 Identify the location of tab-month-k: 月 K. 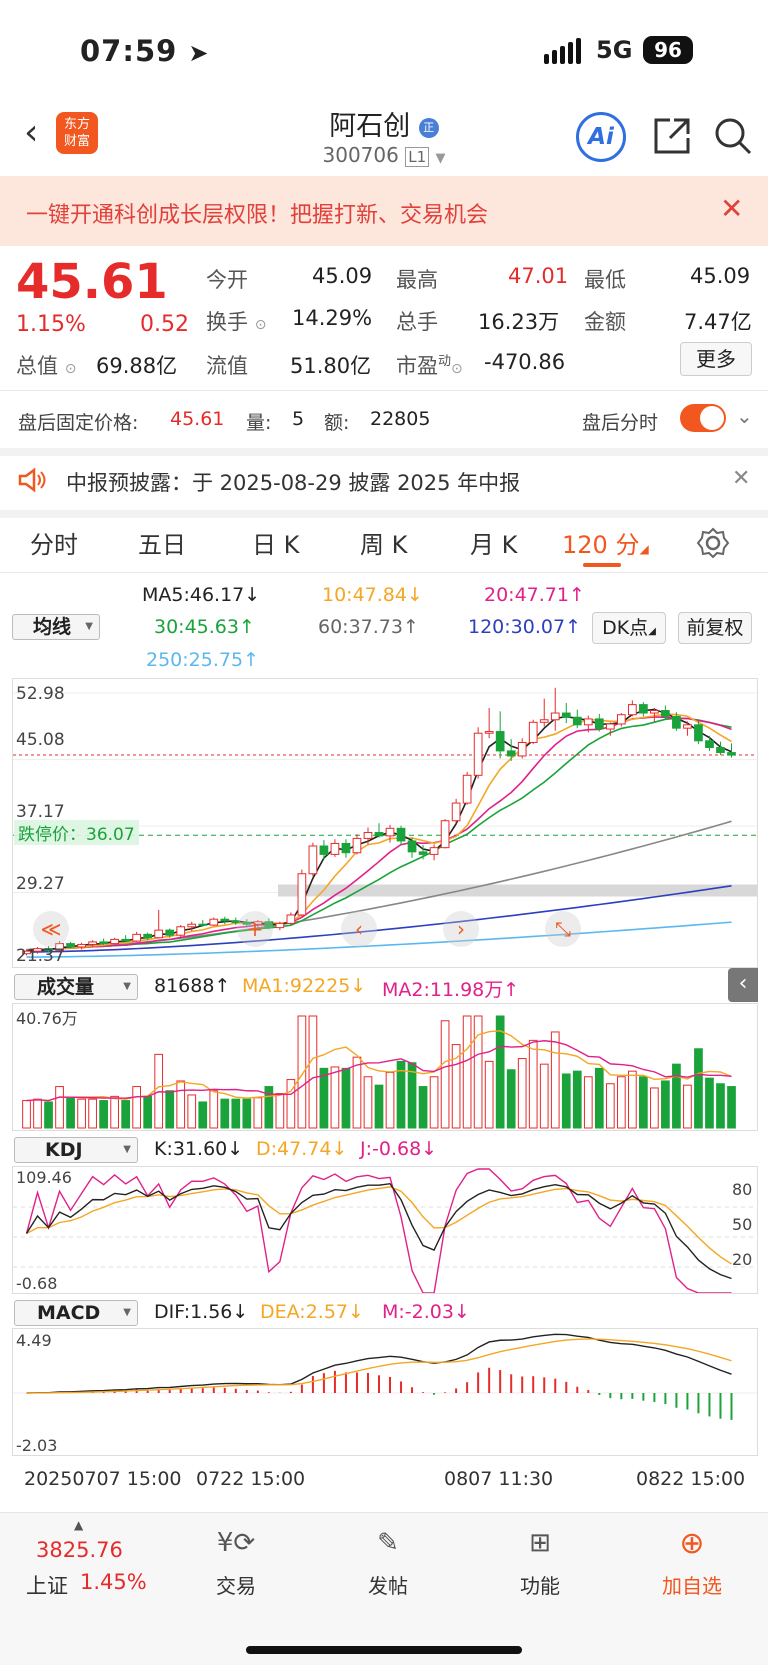
(494, 545).